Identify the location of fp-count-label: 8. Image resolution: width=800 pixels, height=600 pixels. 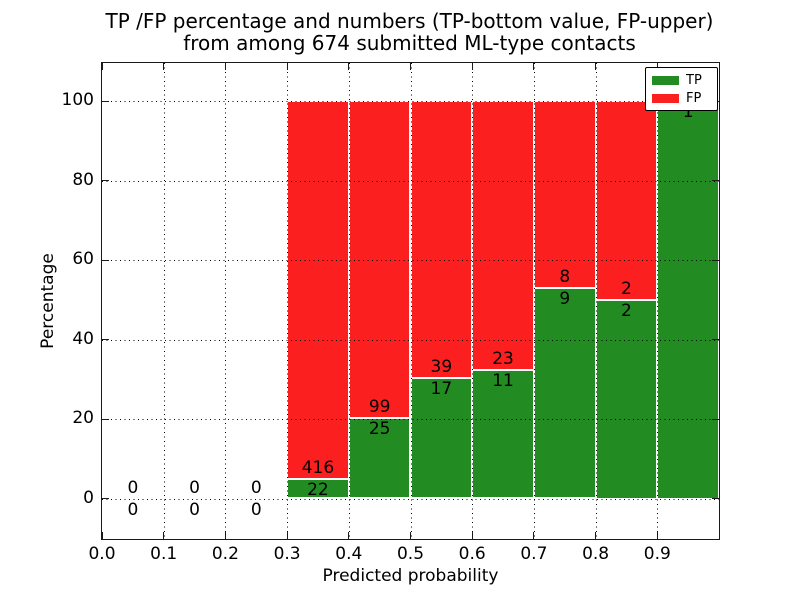
(565, 277).